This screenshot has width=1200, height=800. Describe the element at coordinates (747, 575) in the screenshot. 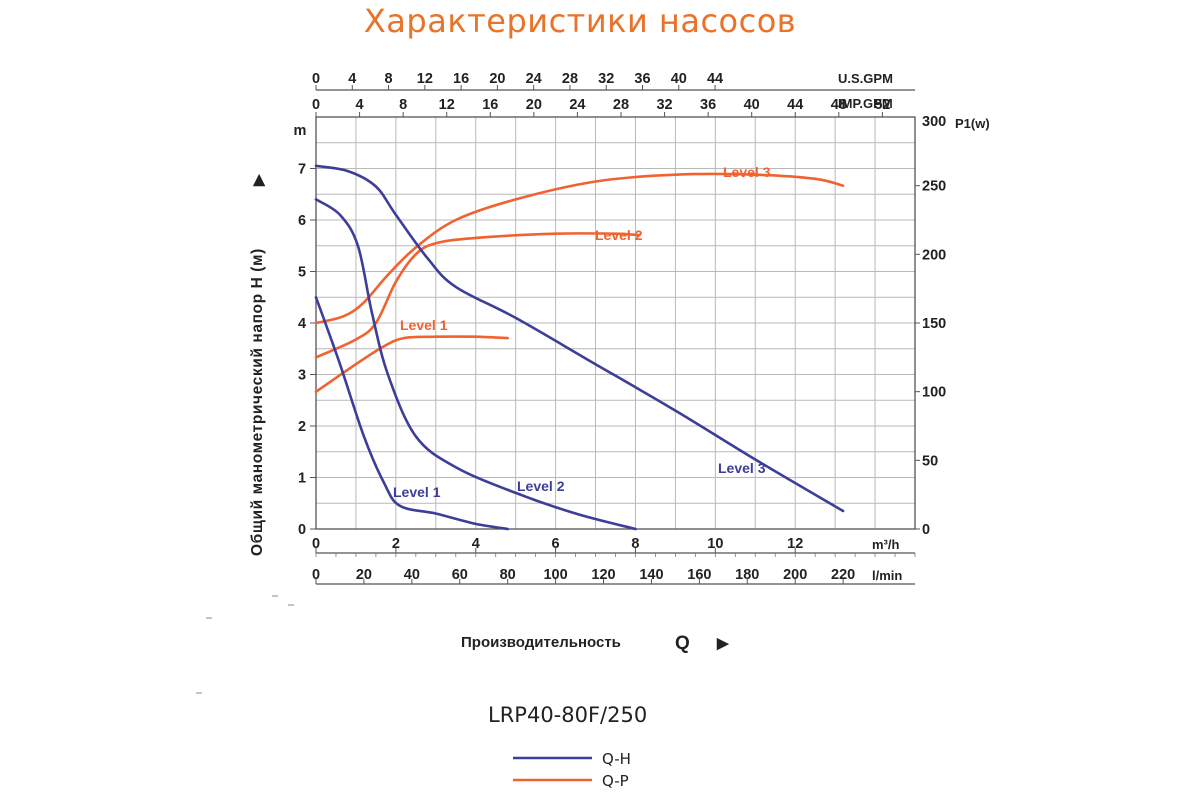

I see `lmin-tick-label: 180` at that location.